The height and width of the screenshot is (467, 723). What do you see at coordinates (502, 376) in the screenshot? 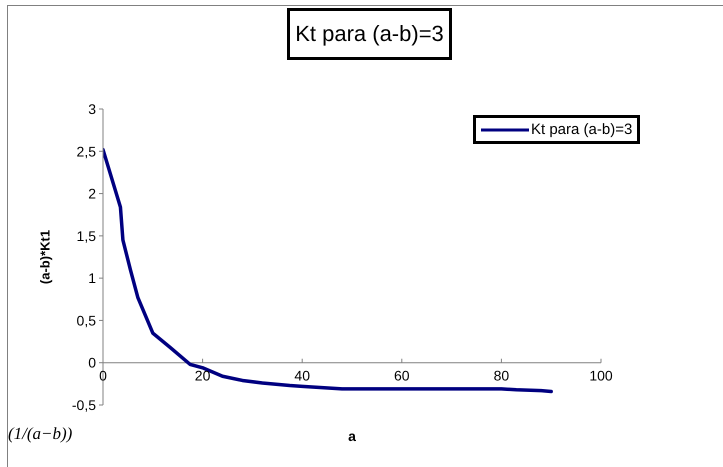
I see `x-tick-label: 80` at bounding box center [502, 376].